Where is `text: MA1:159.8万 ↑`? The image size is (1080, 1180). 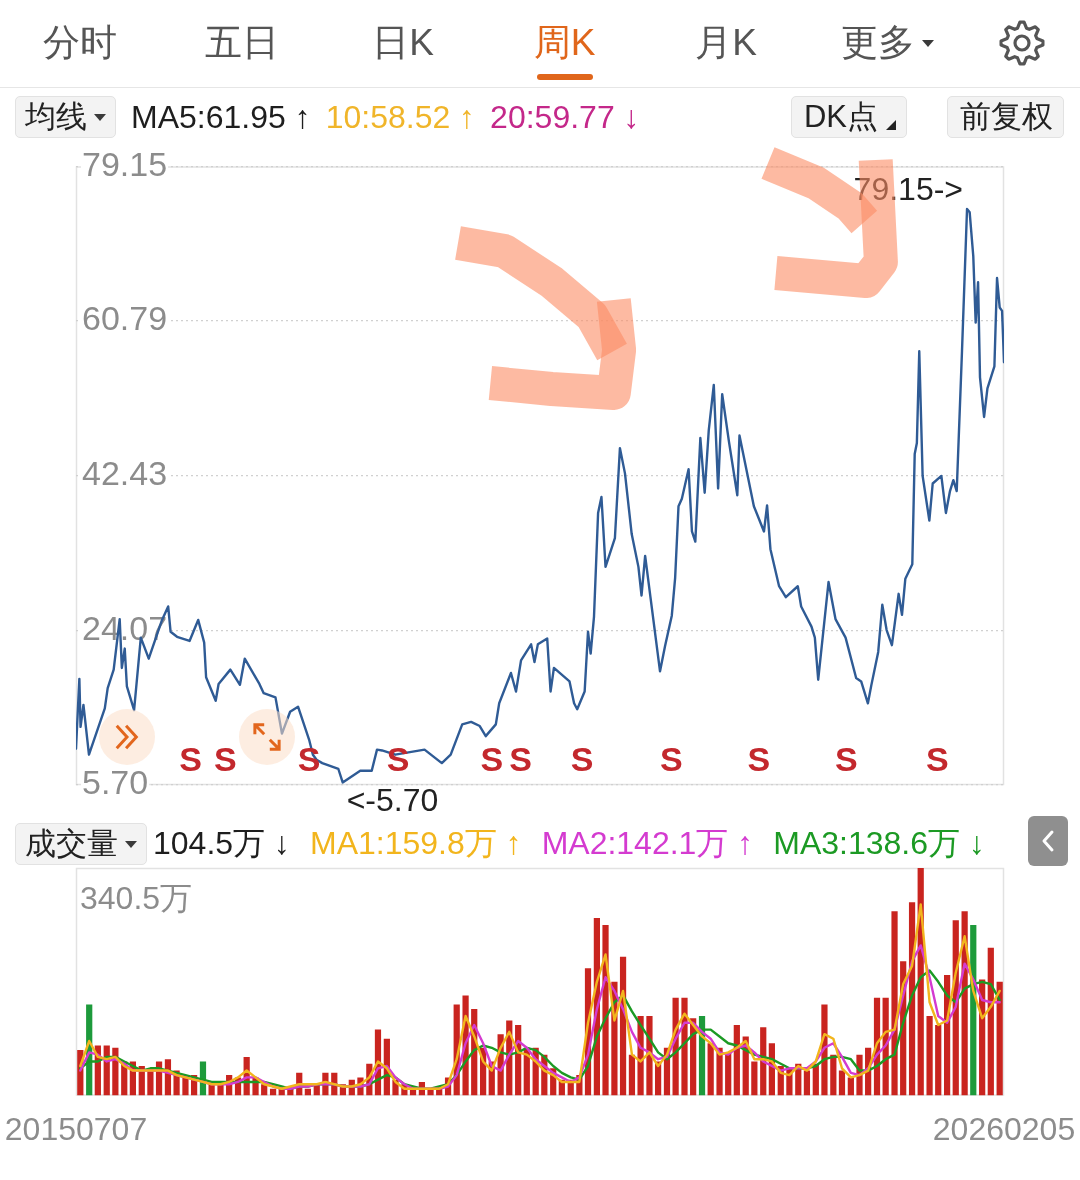
text: MA1:159.8万 ↑ is located at coordinates (415, 843).